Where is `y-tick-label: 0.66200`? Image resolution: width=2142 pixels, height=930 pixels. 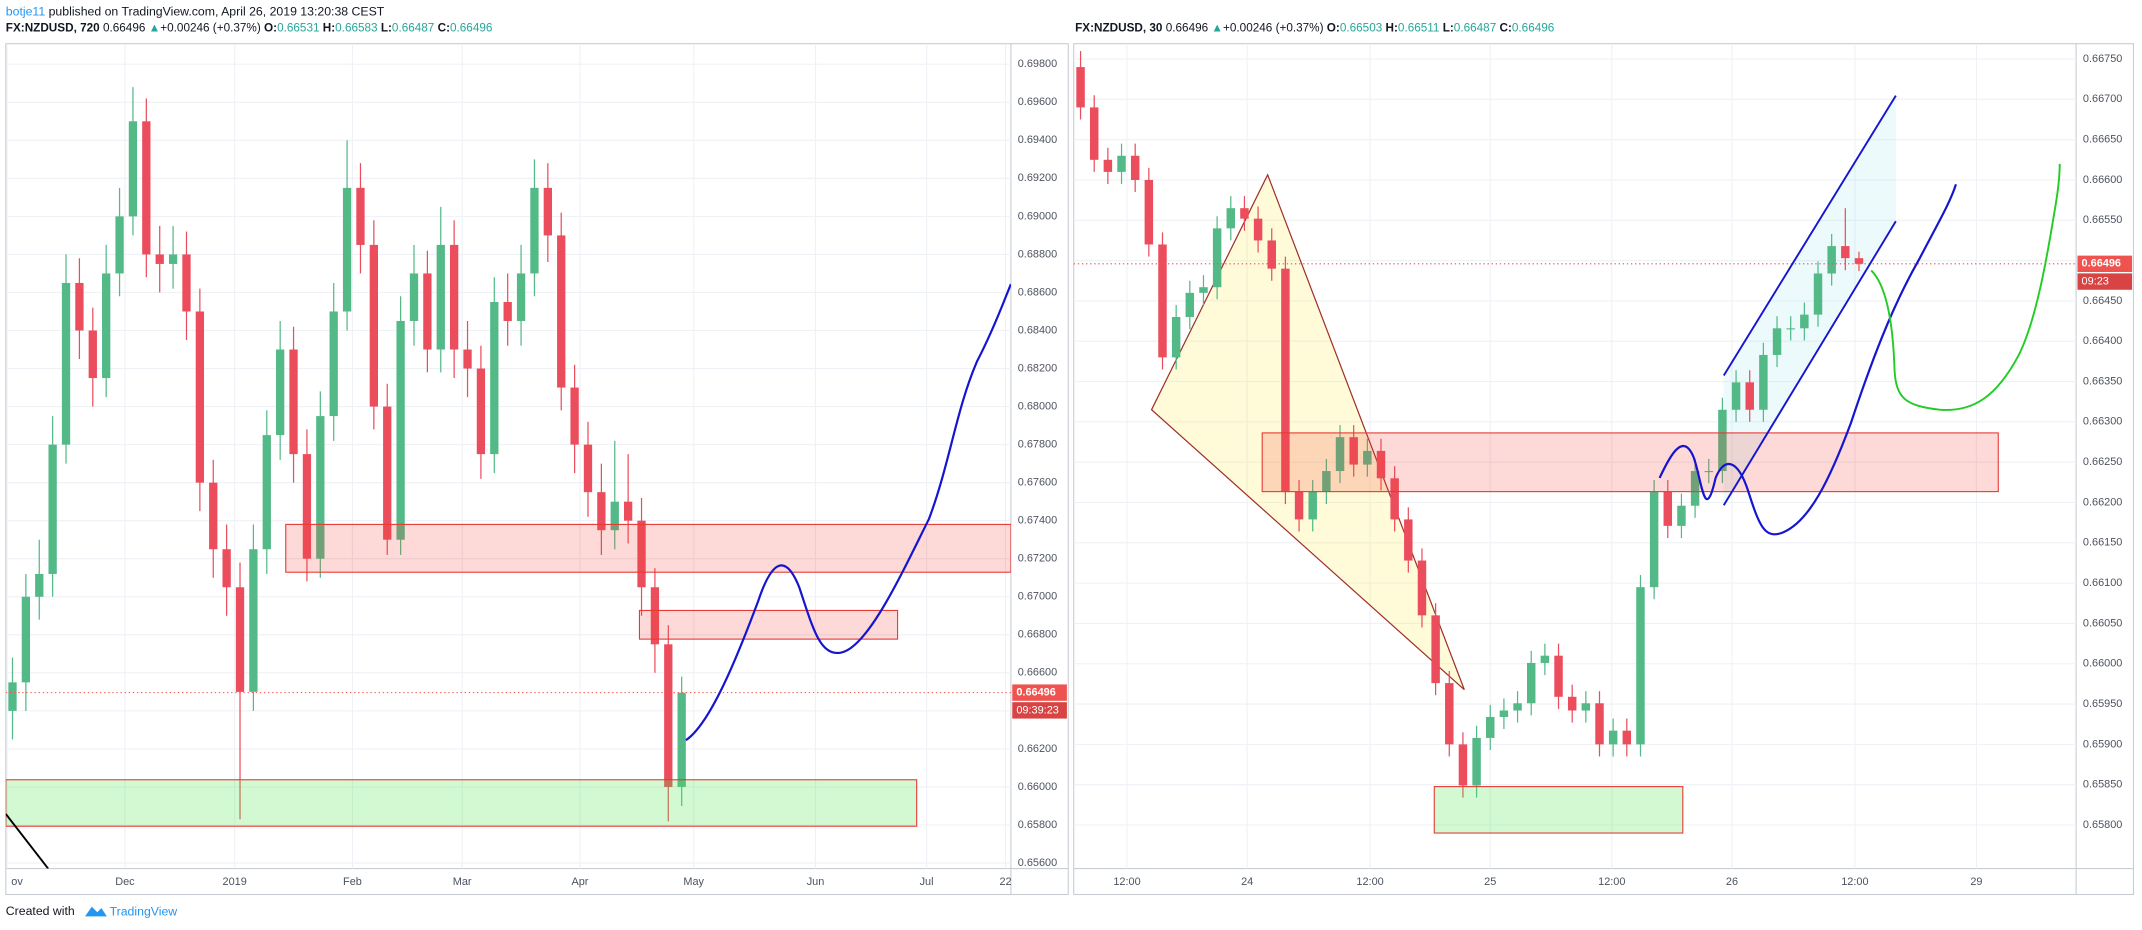 y-tick-label: 0.66200 is located at coordinates (1037, 749).